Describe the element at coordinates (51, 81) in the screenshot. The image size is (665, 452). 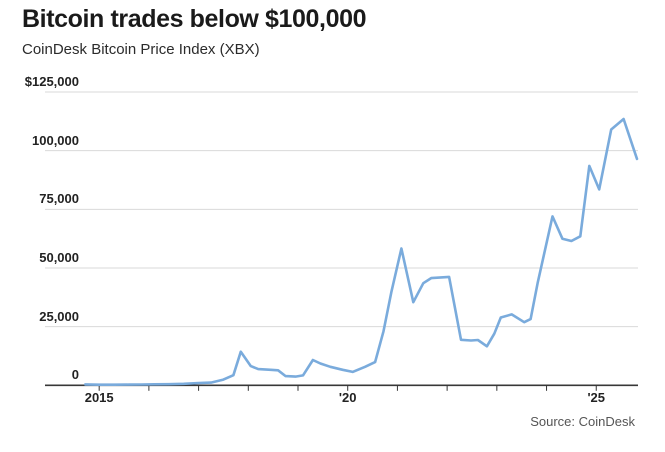
I see `y-axis-tick-label: $125,000` at that location.